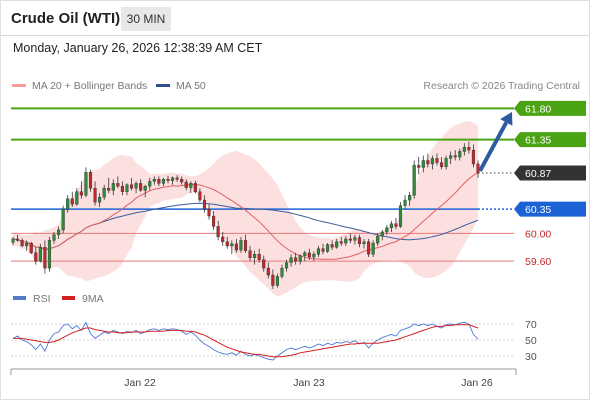 This screenshot has width=590, height=400. What do you see at coordinates (181, 86) in the screenshot?
I see `legend-ma50: MA 50` at bounding box center [181, 86].